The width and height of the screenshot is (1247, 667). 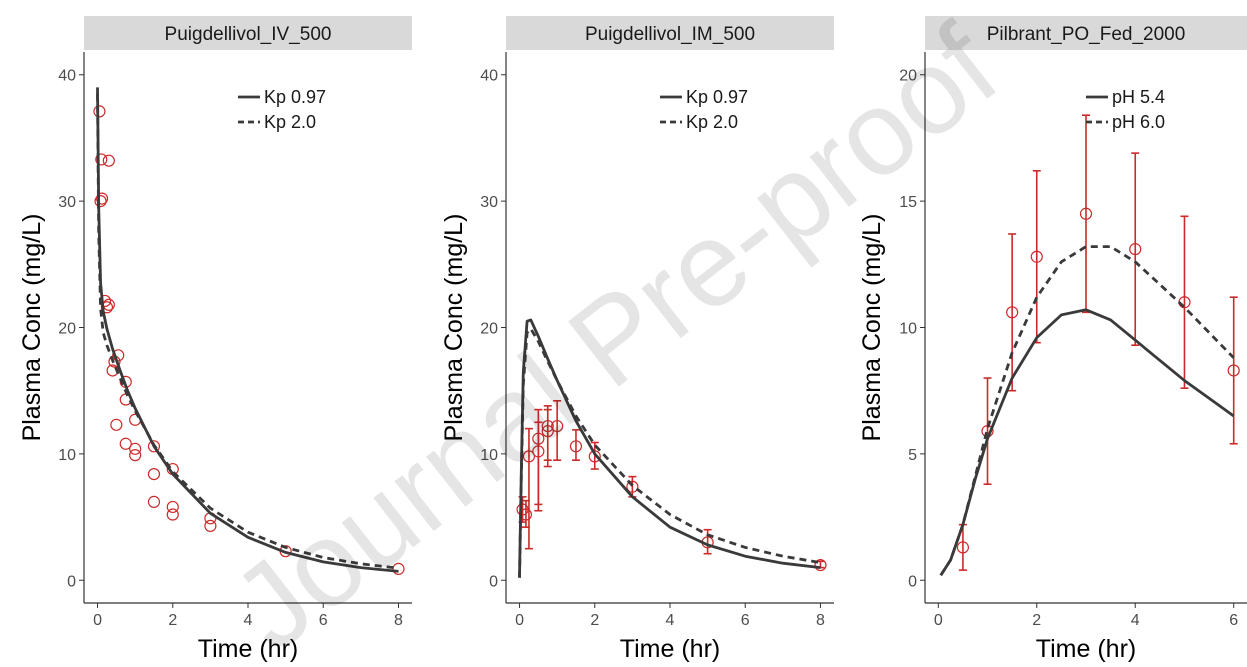 What do you see at coordinates (1138, 122) in the screenshot?
I see `legend-label: pH 6.0` at bounding box center [1138, 122].